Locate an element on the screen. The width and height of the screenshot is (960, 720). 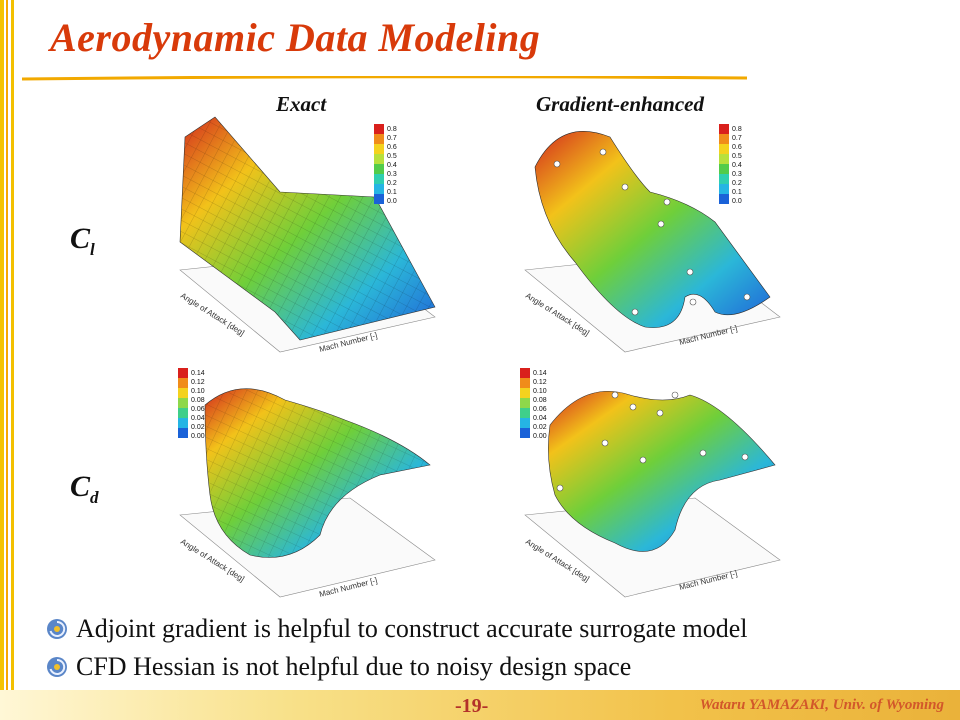
footer-credit: Wataru YAMAZAKI, Univ. of Wyoming is located at coordinates (821, 705).